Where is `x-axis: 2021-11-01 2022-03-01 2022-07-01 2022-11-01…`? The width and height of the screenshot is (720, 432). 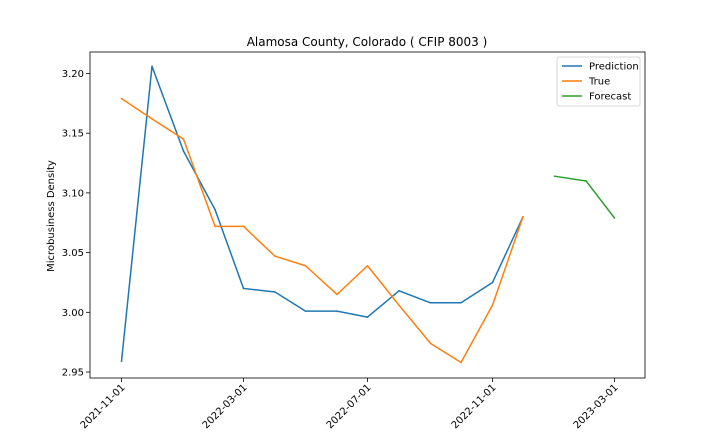
x-axis: 2021-11-01 2022-03-01 2022-07-01 2022-11-01… is located at coordinates (350, 404).